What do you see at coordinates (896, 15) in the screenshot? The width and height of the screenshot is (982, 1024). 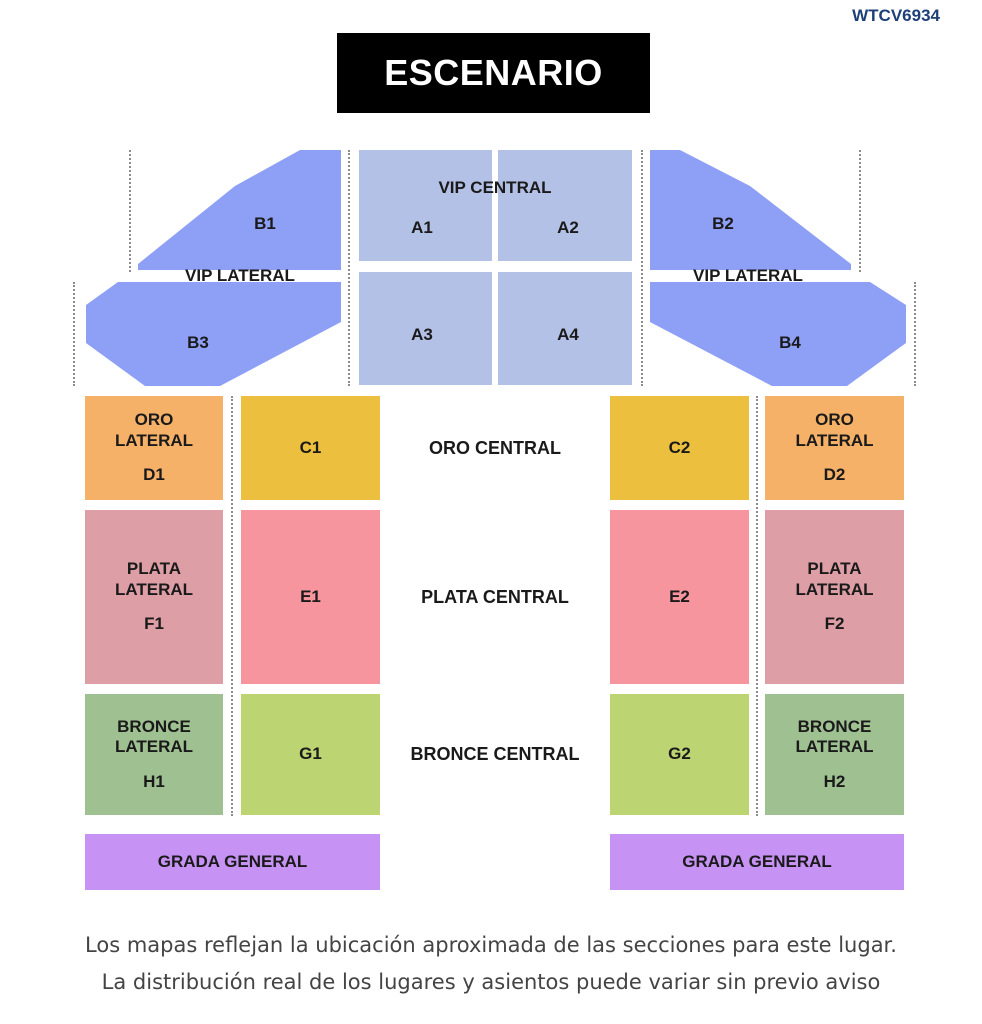 I see `venue-code: WTCV6934` at bounding box center [896, 15].